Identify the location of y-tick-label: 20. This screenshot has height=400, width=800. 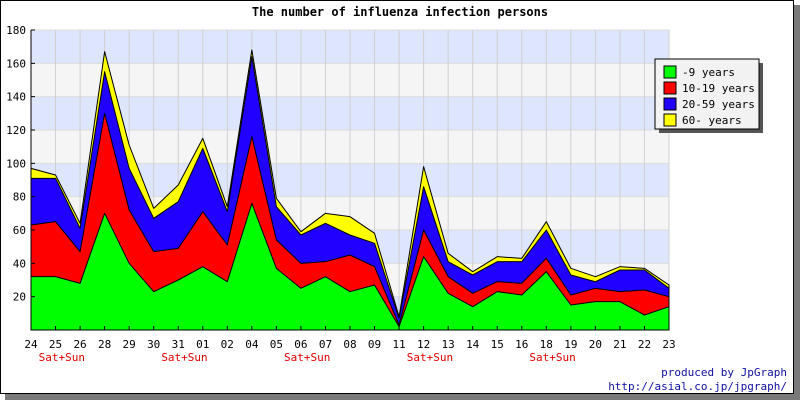
(19, 297).